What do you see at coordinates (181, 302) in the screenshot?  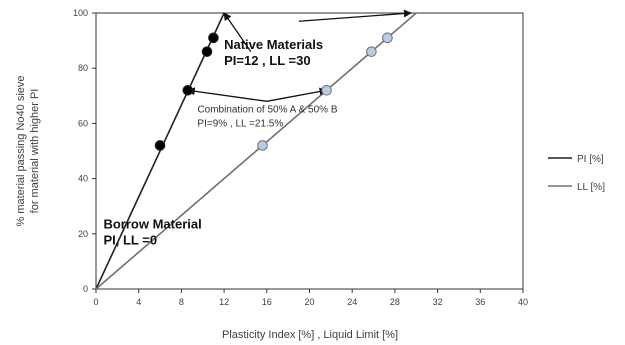 I see `x-tick-label: 8` at bounding box center [181, 302].